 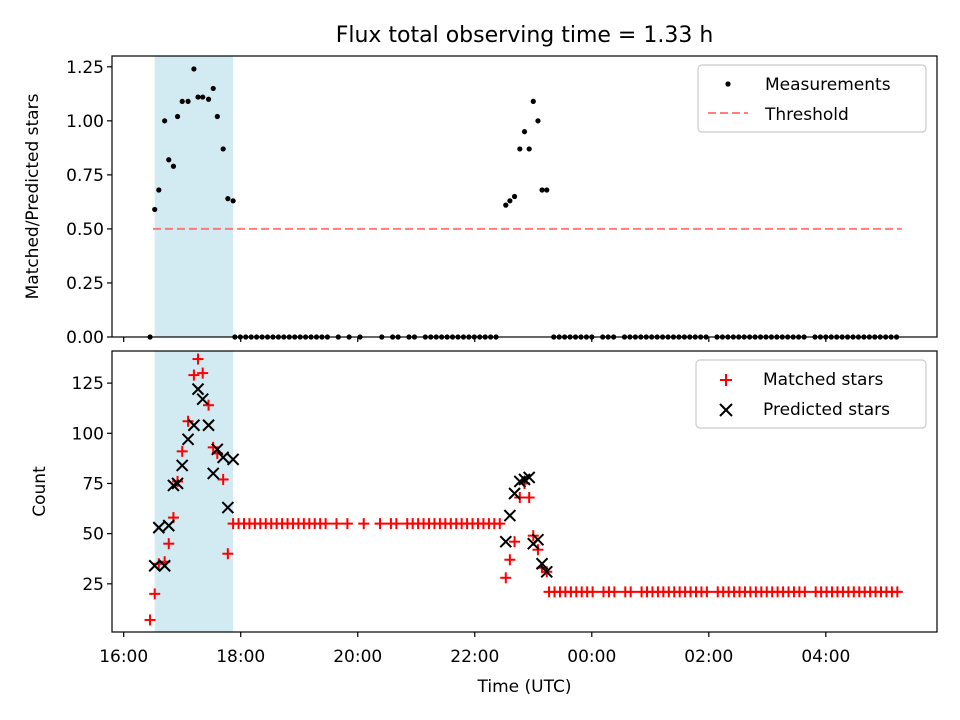 What do you see at coordinates (85, 230) in the screenshot?
I see `top-ytick-label: 0.50` at bounding box center [85, 230].